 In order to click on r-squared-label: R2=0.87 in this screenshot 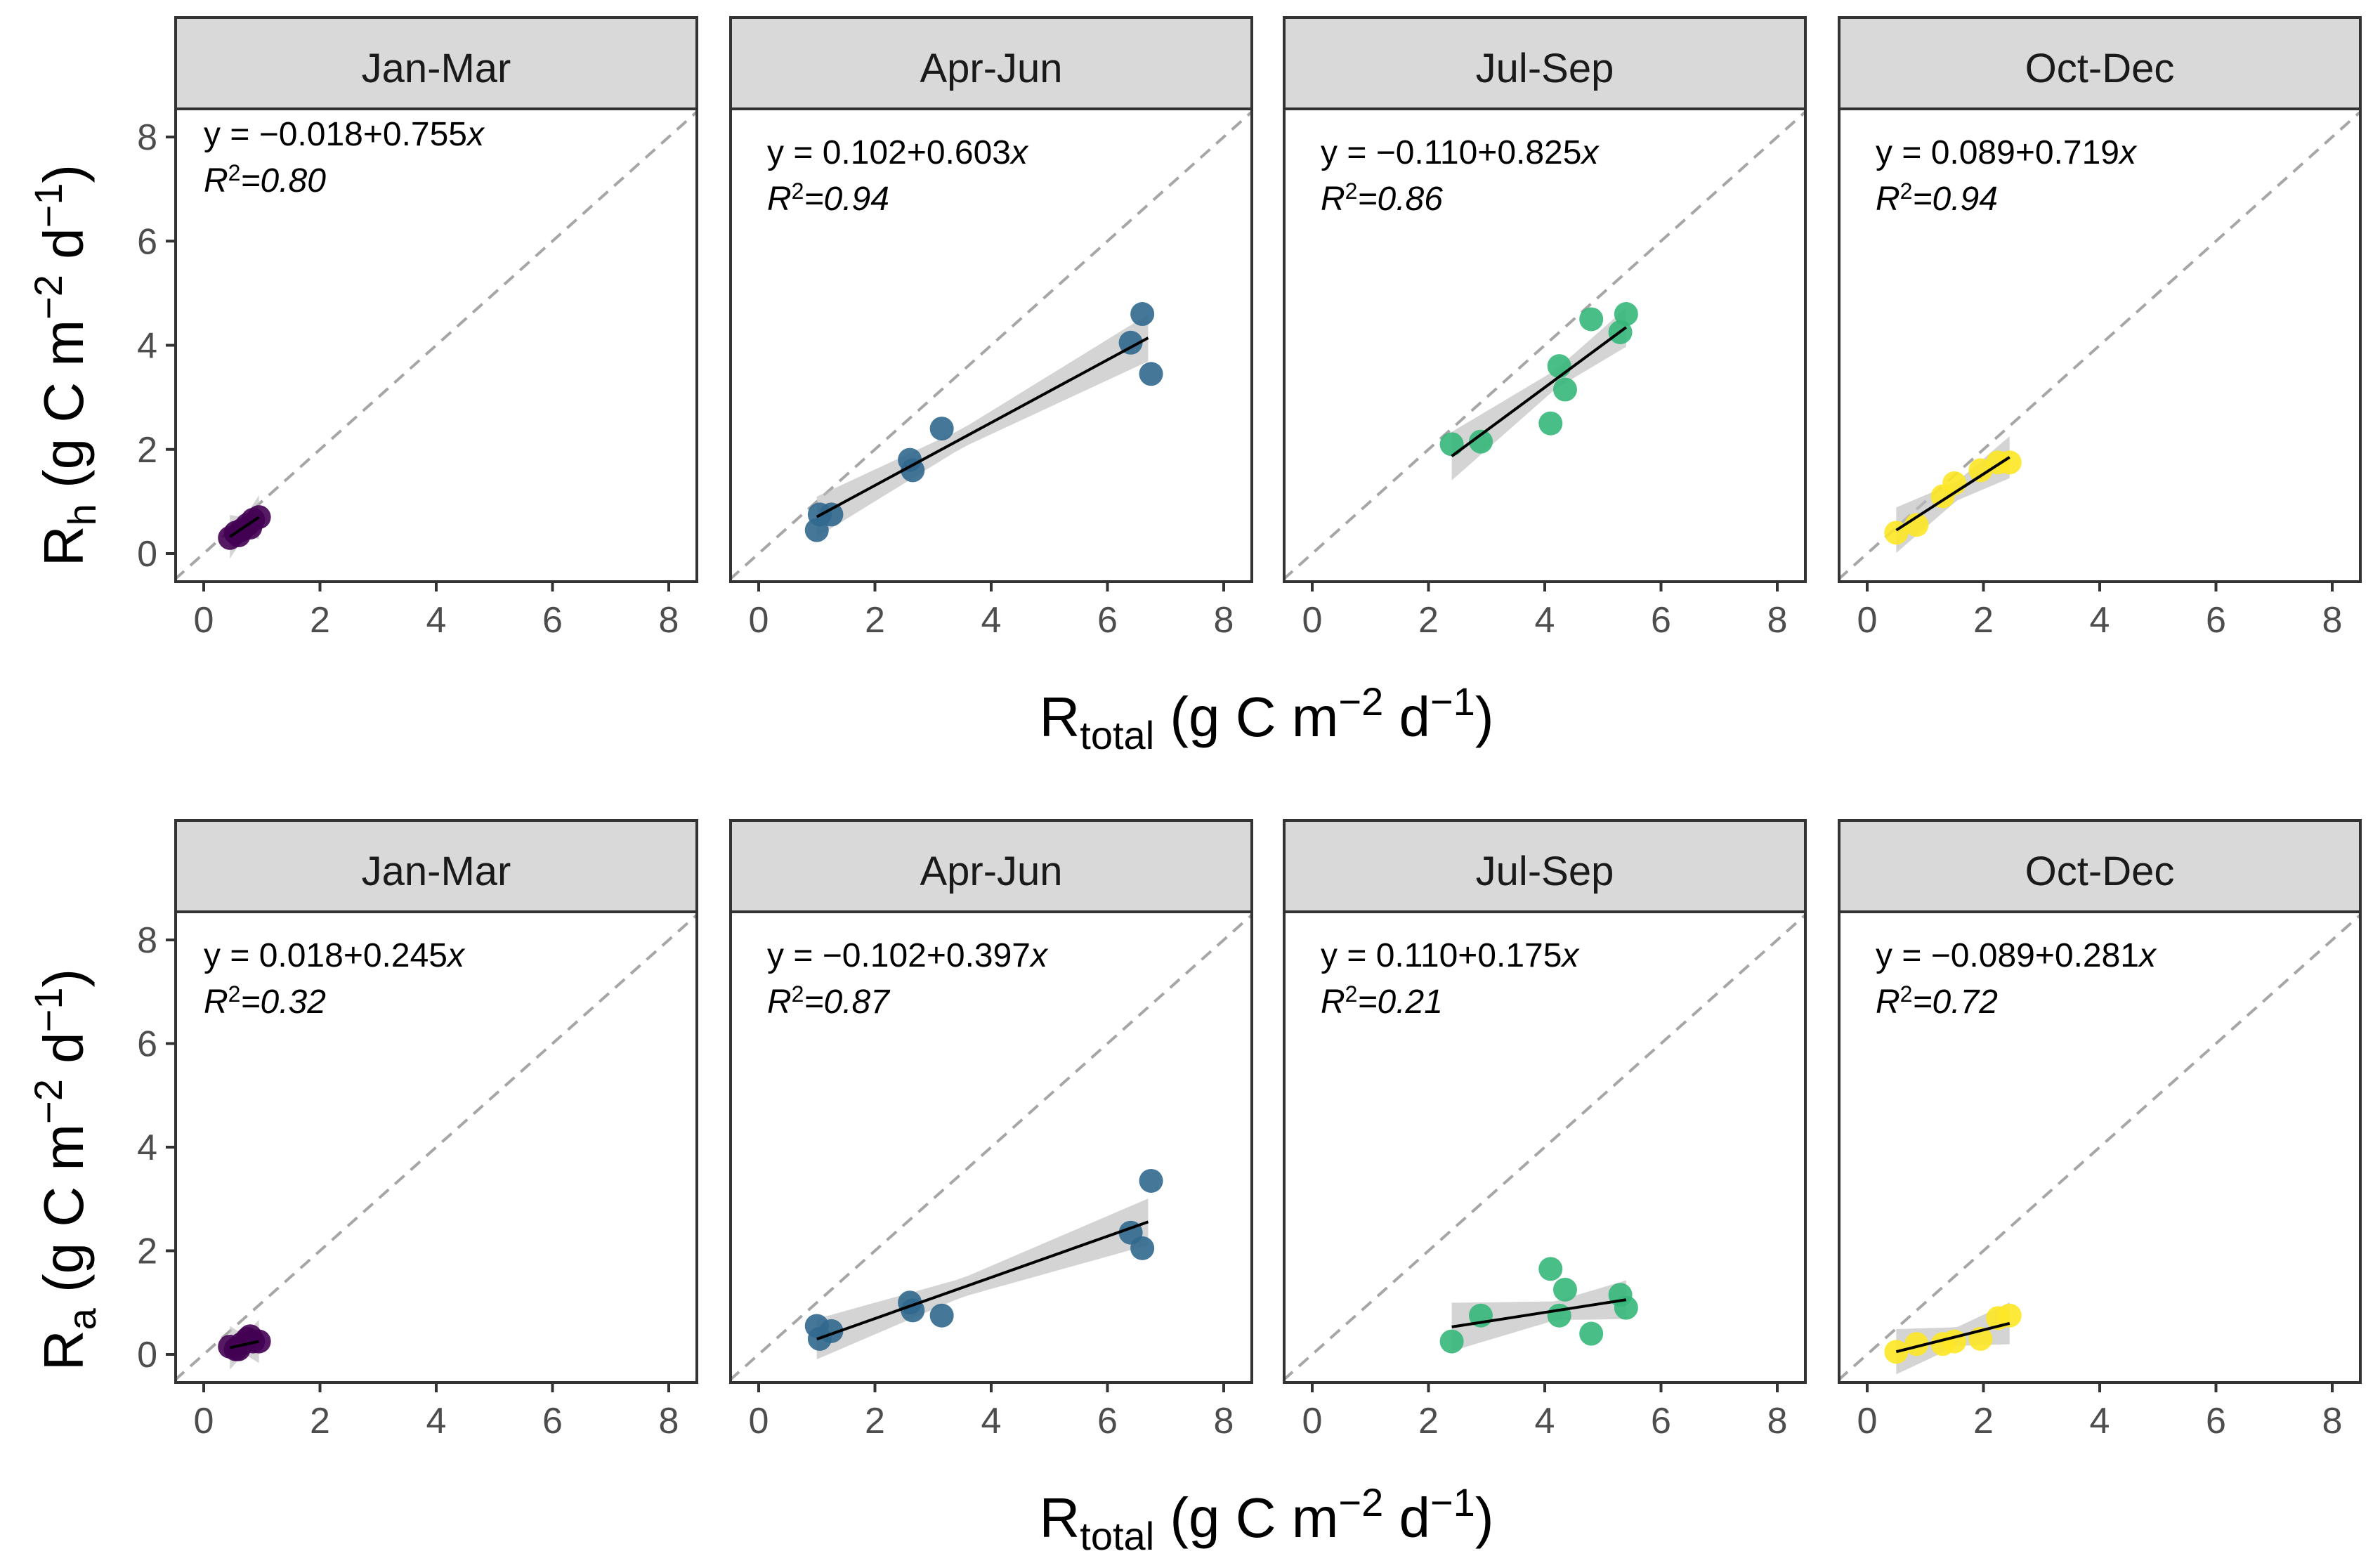, I will do `click(829, 1001)`.